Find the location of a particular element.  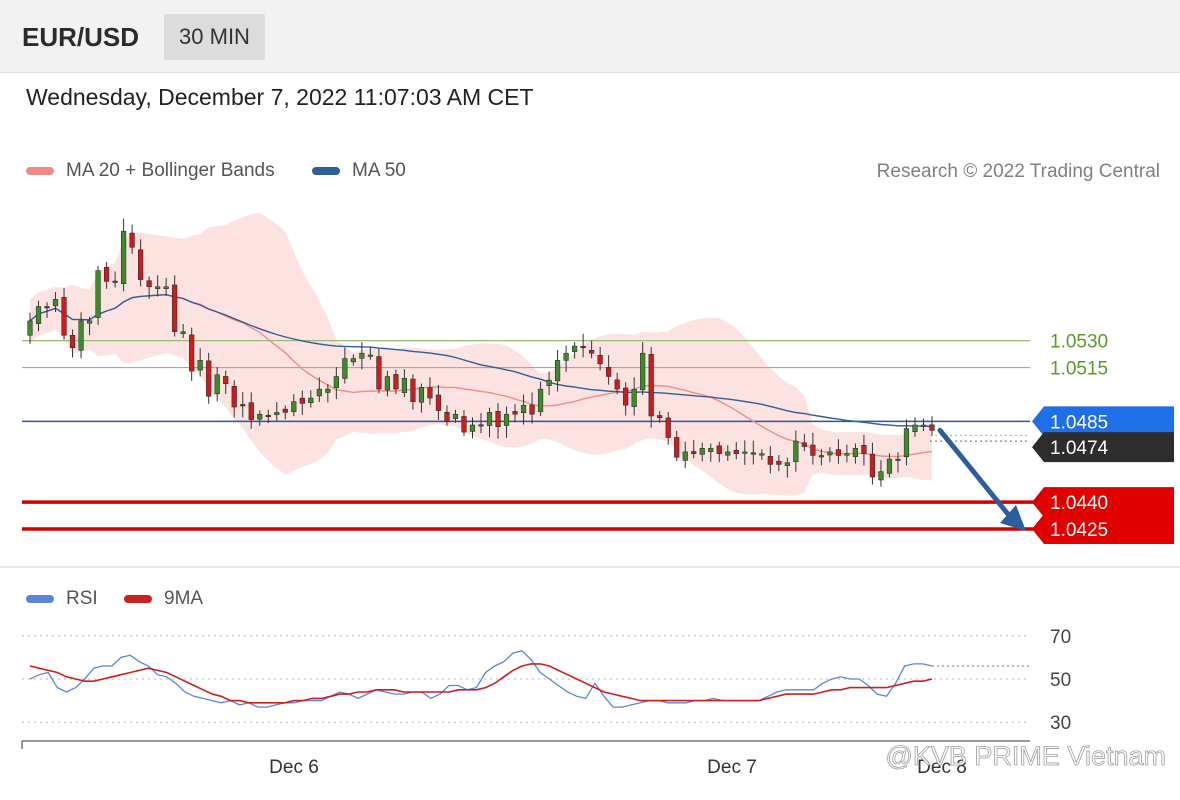

ma9-swatch is located at coordinates (138, 599).